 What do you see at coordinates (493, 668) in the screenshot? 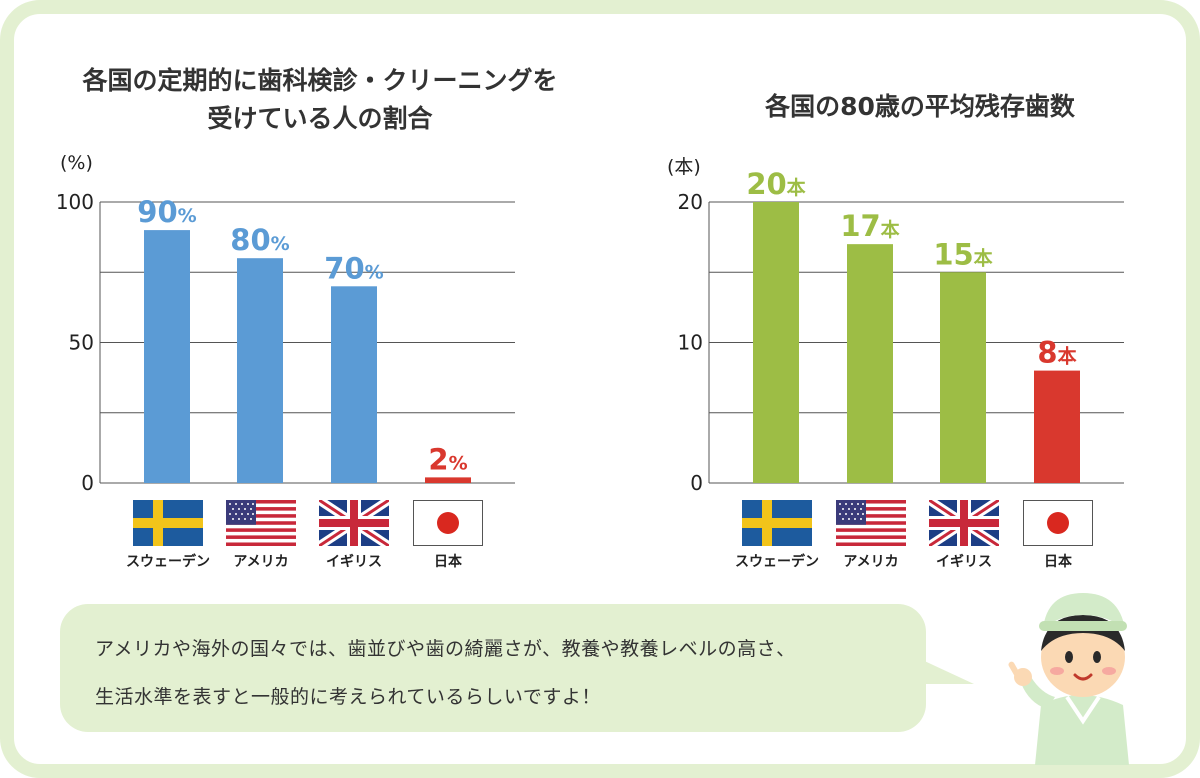
I see `speech-bubble` at bounding box center [493, 668].